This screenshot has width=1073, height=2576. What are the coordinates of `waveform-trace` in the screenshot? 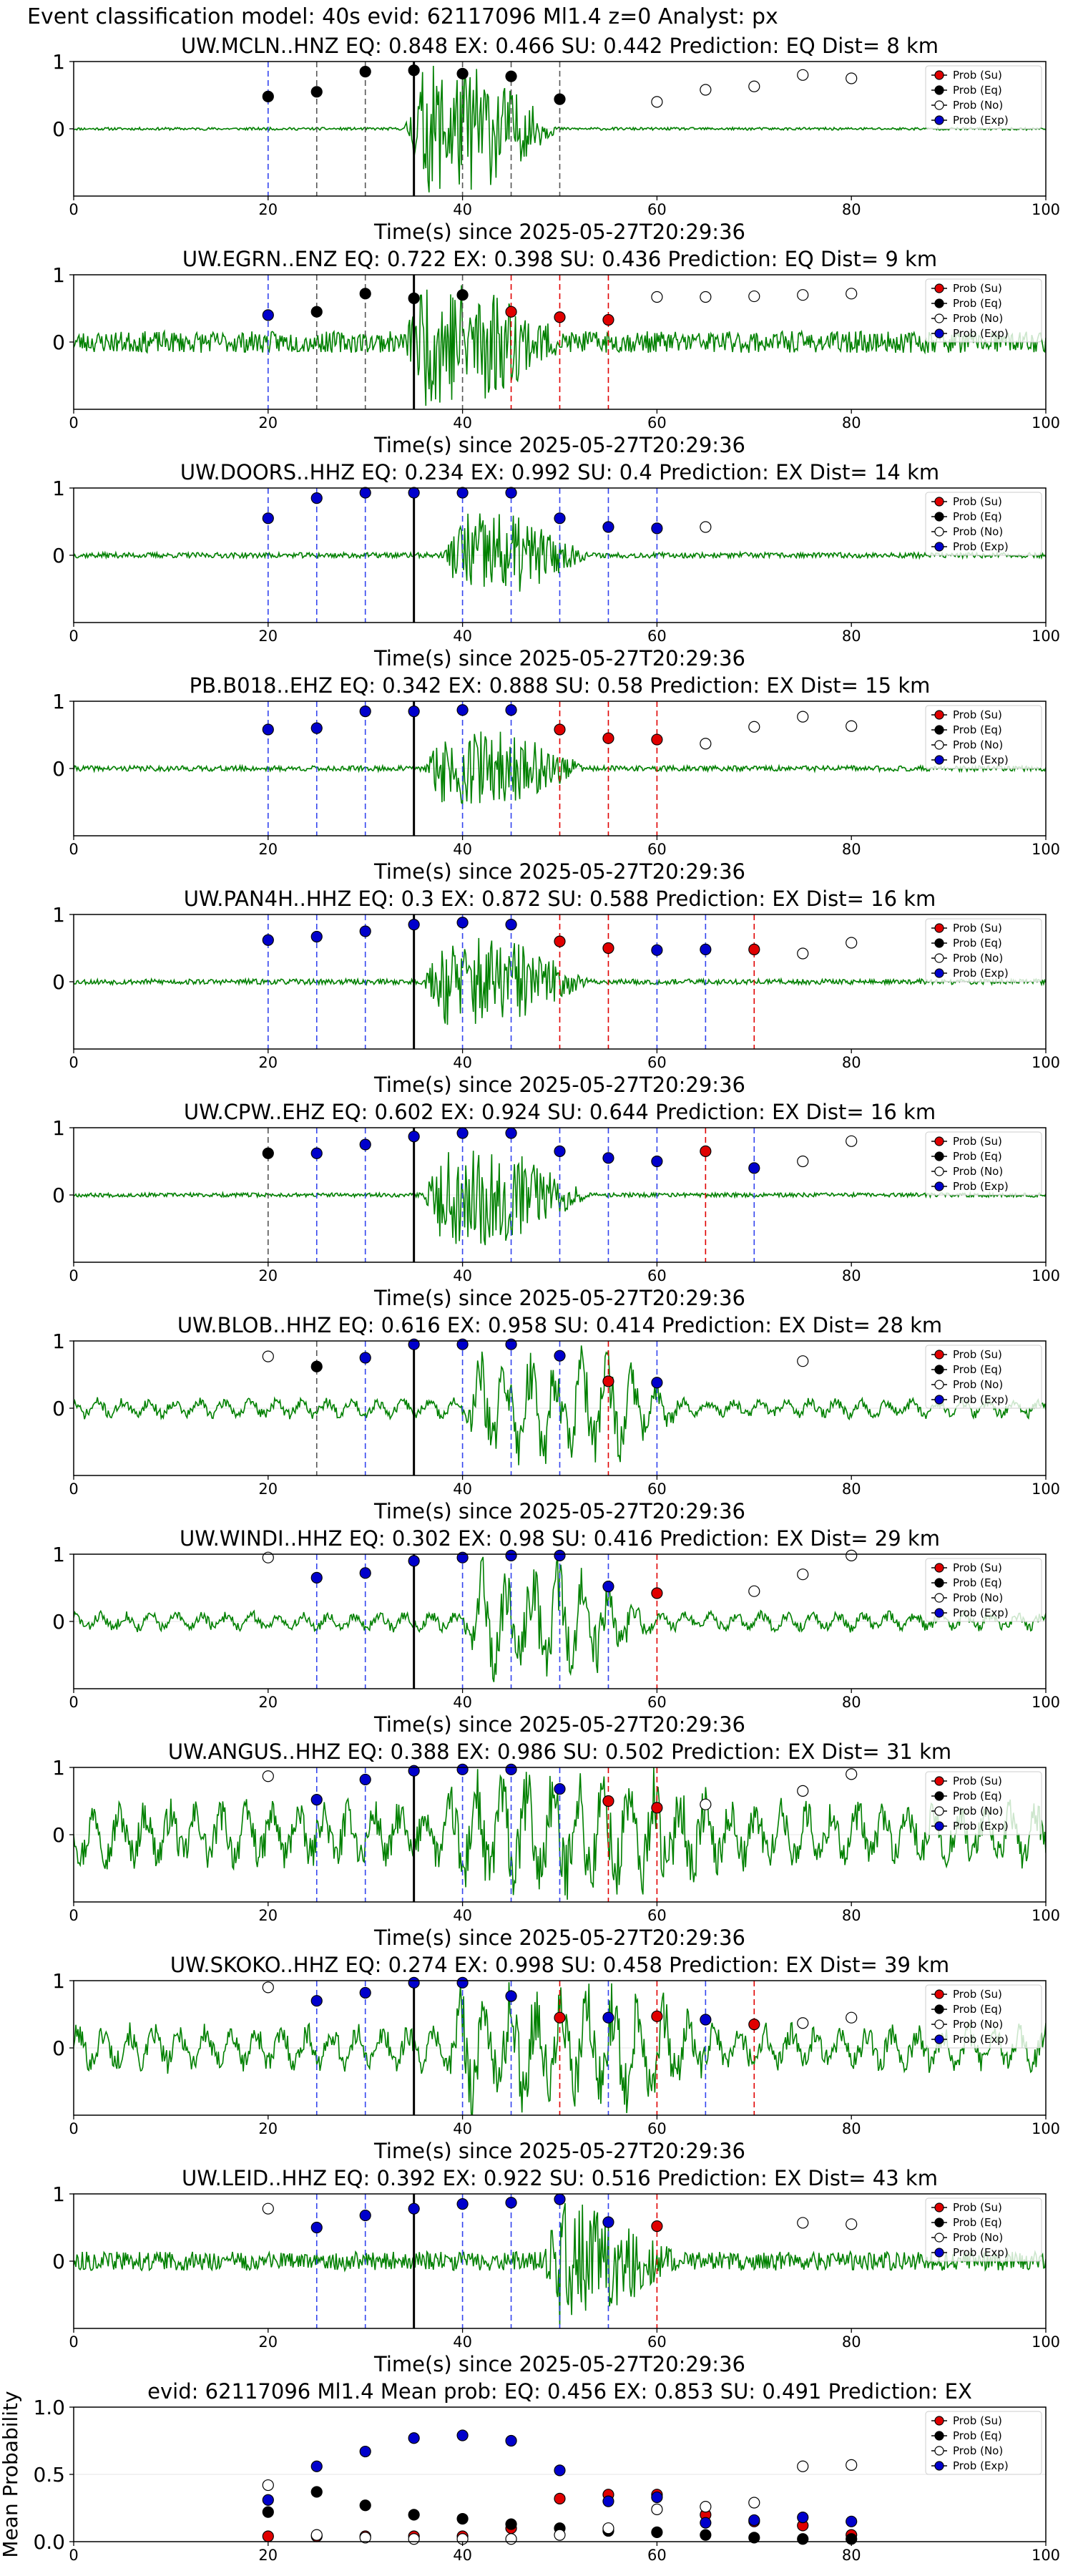 It's located at (560, 769).